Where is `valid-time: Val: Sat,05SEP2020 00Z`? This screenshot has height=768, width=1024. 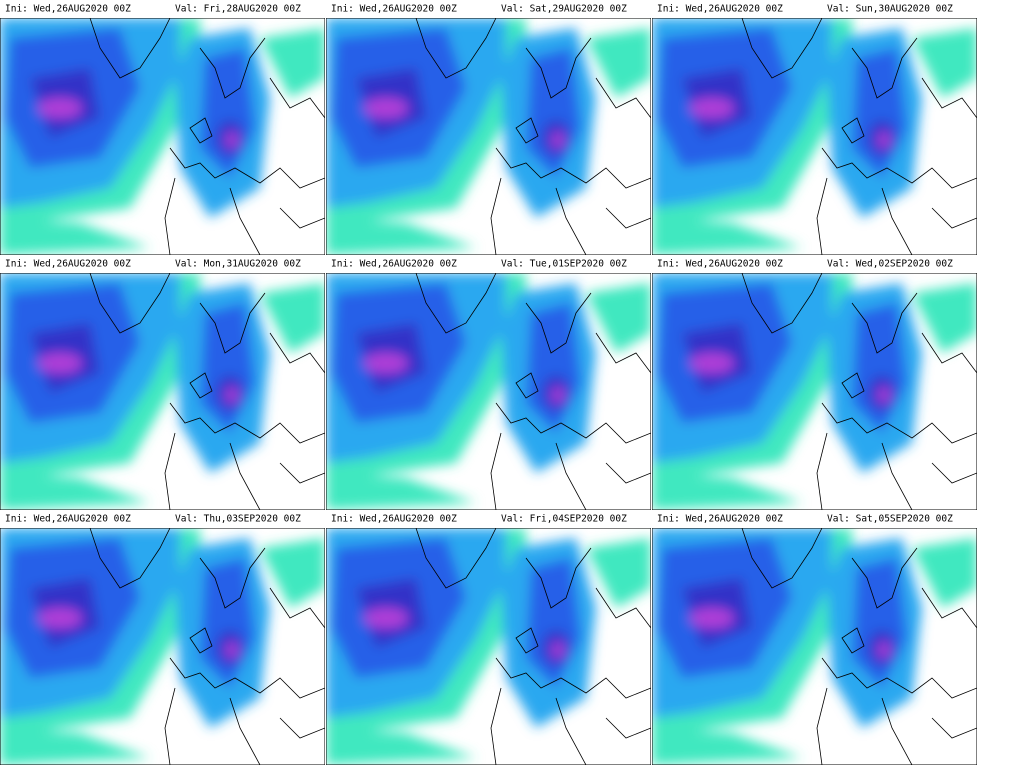 valid-time: Val: Sat,05SEP2020 00Z is located at coordinates (890, 519).